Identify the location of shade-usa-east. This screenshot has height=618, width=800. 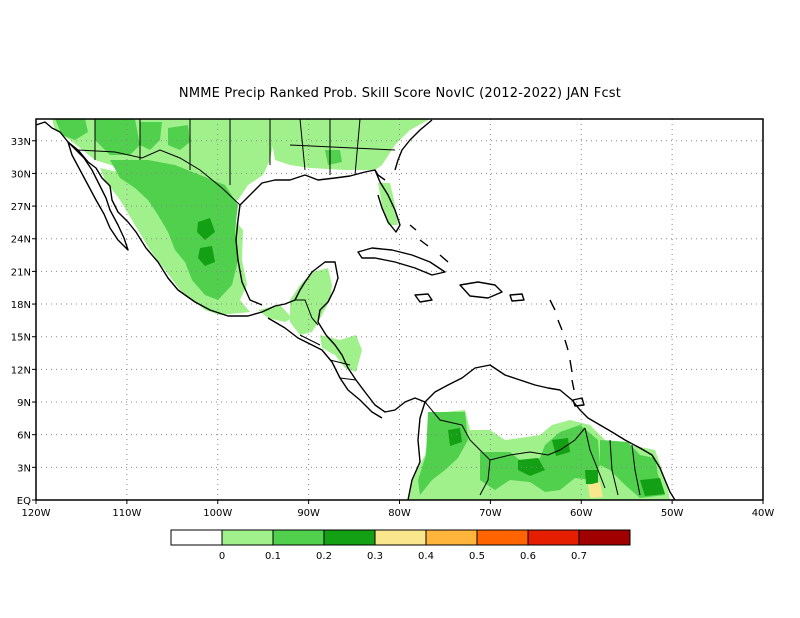
(349, 144).